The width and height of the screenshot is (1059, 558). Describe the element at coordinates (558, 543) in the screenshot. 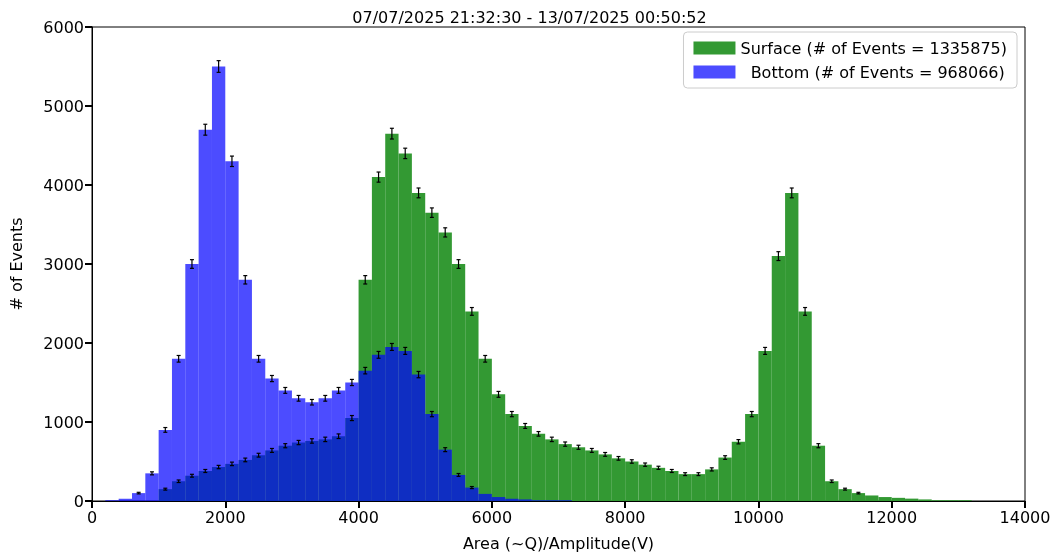

I see `x-axis-title: Area (~Q)/Amplitude(V)` at that location.